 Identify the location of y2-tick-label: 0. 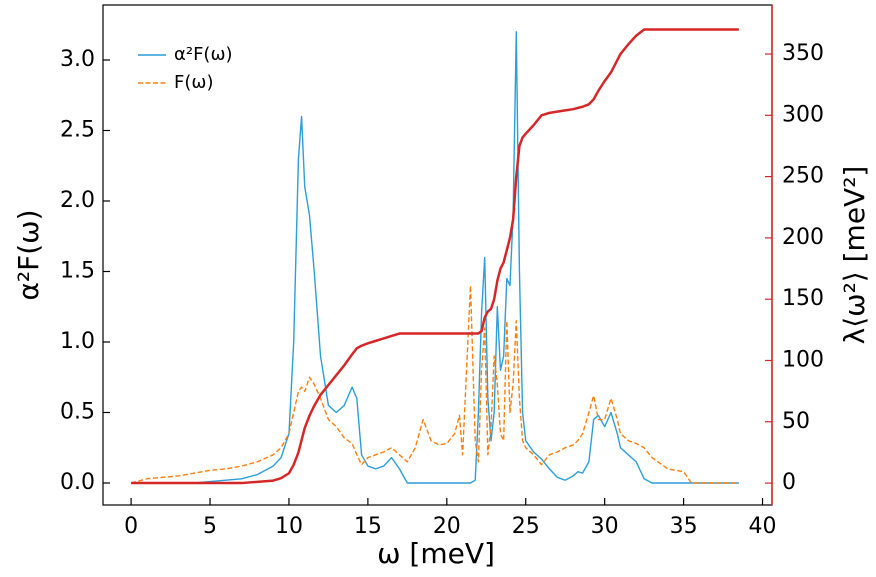
(789, 482).